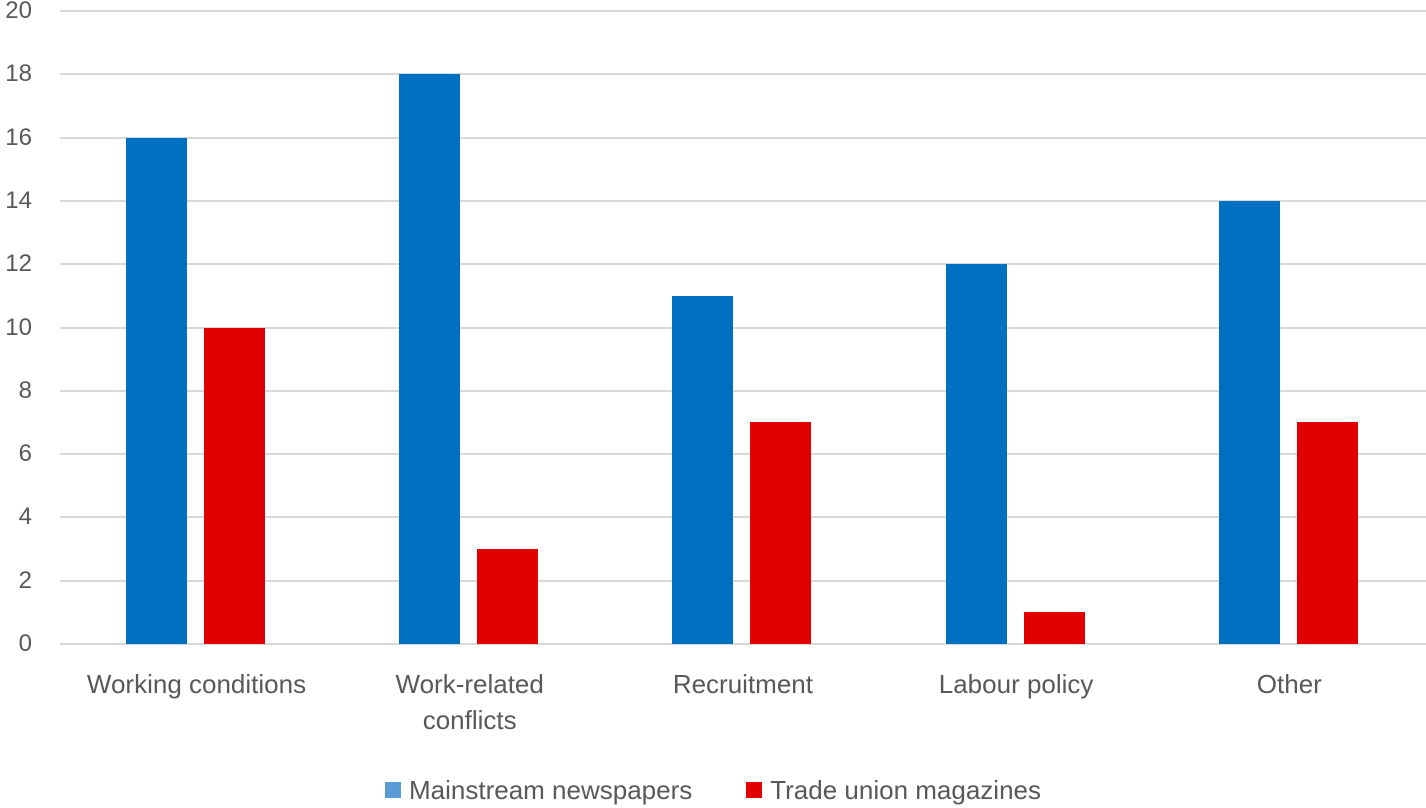 The width and height of the screenshot is (1426, 808). I want to click on y-tick-label: 8, so click(25, 390).